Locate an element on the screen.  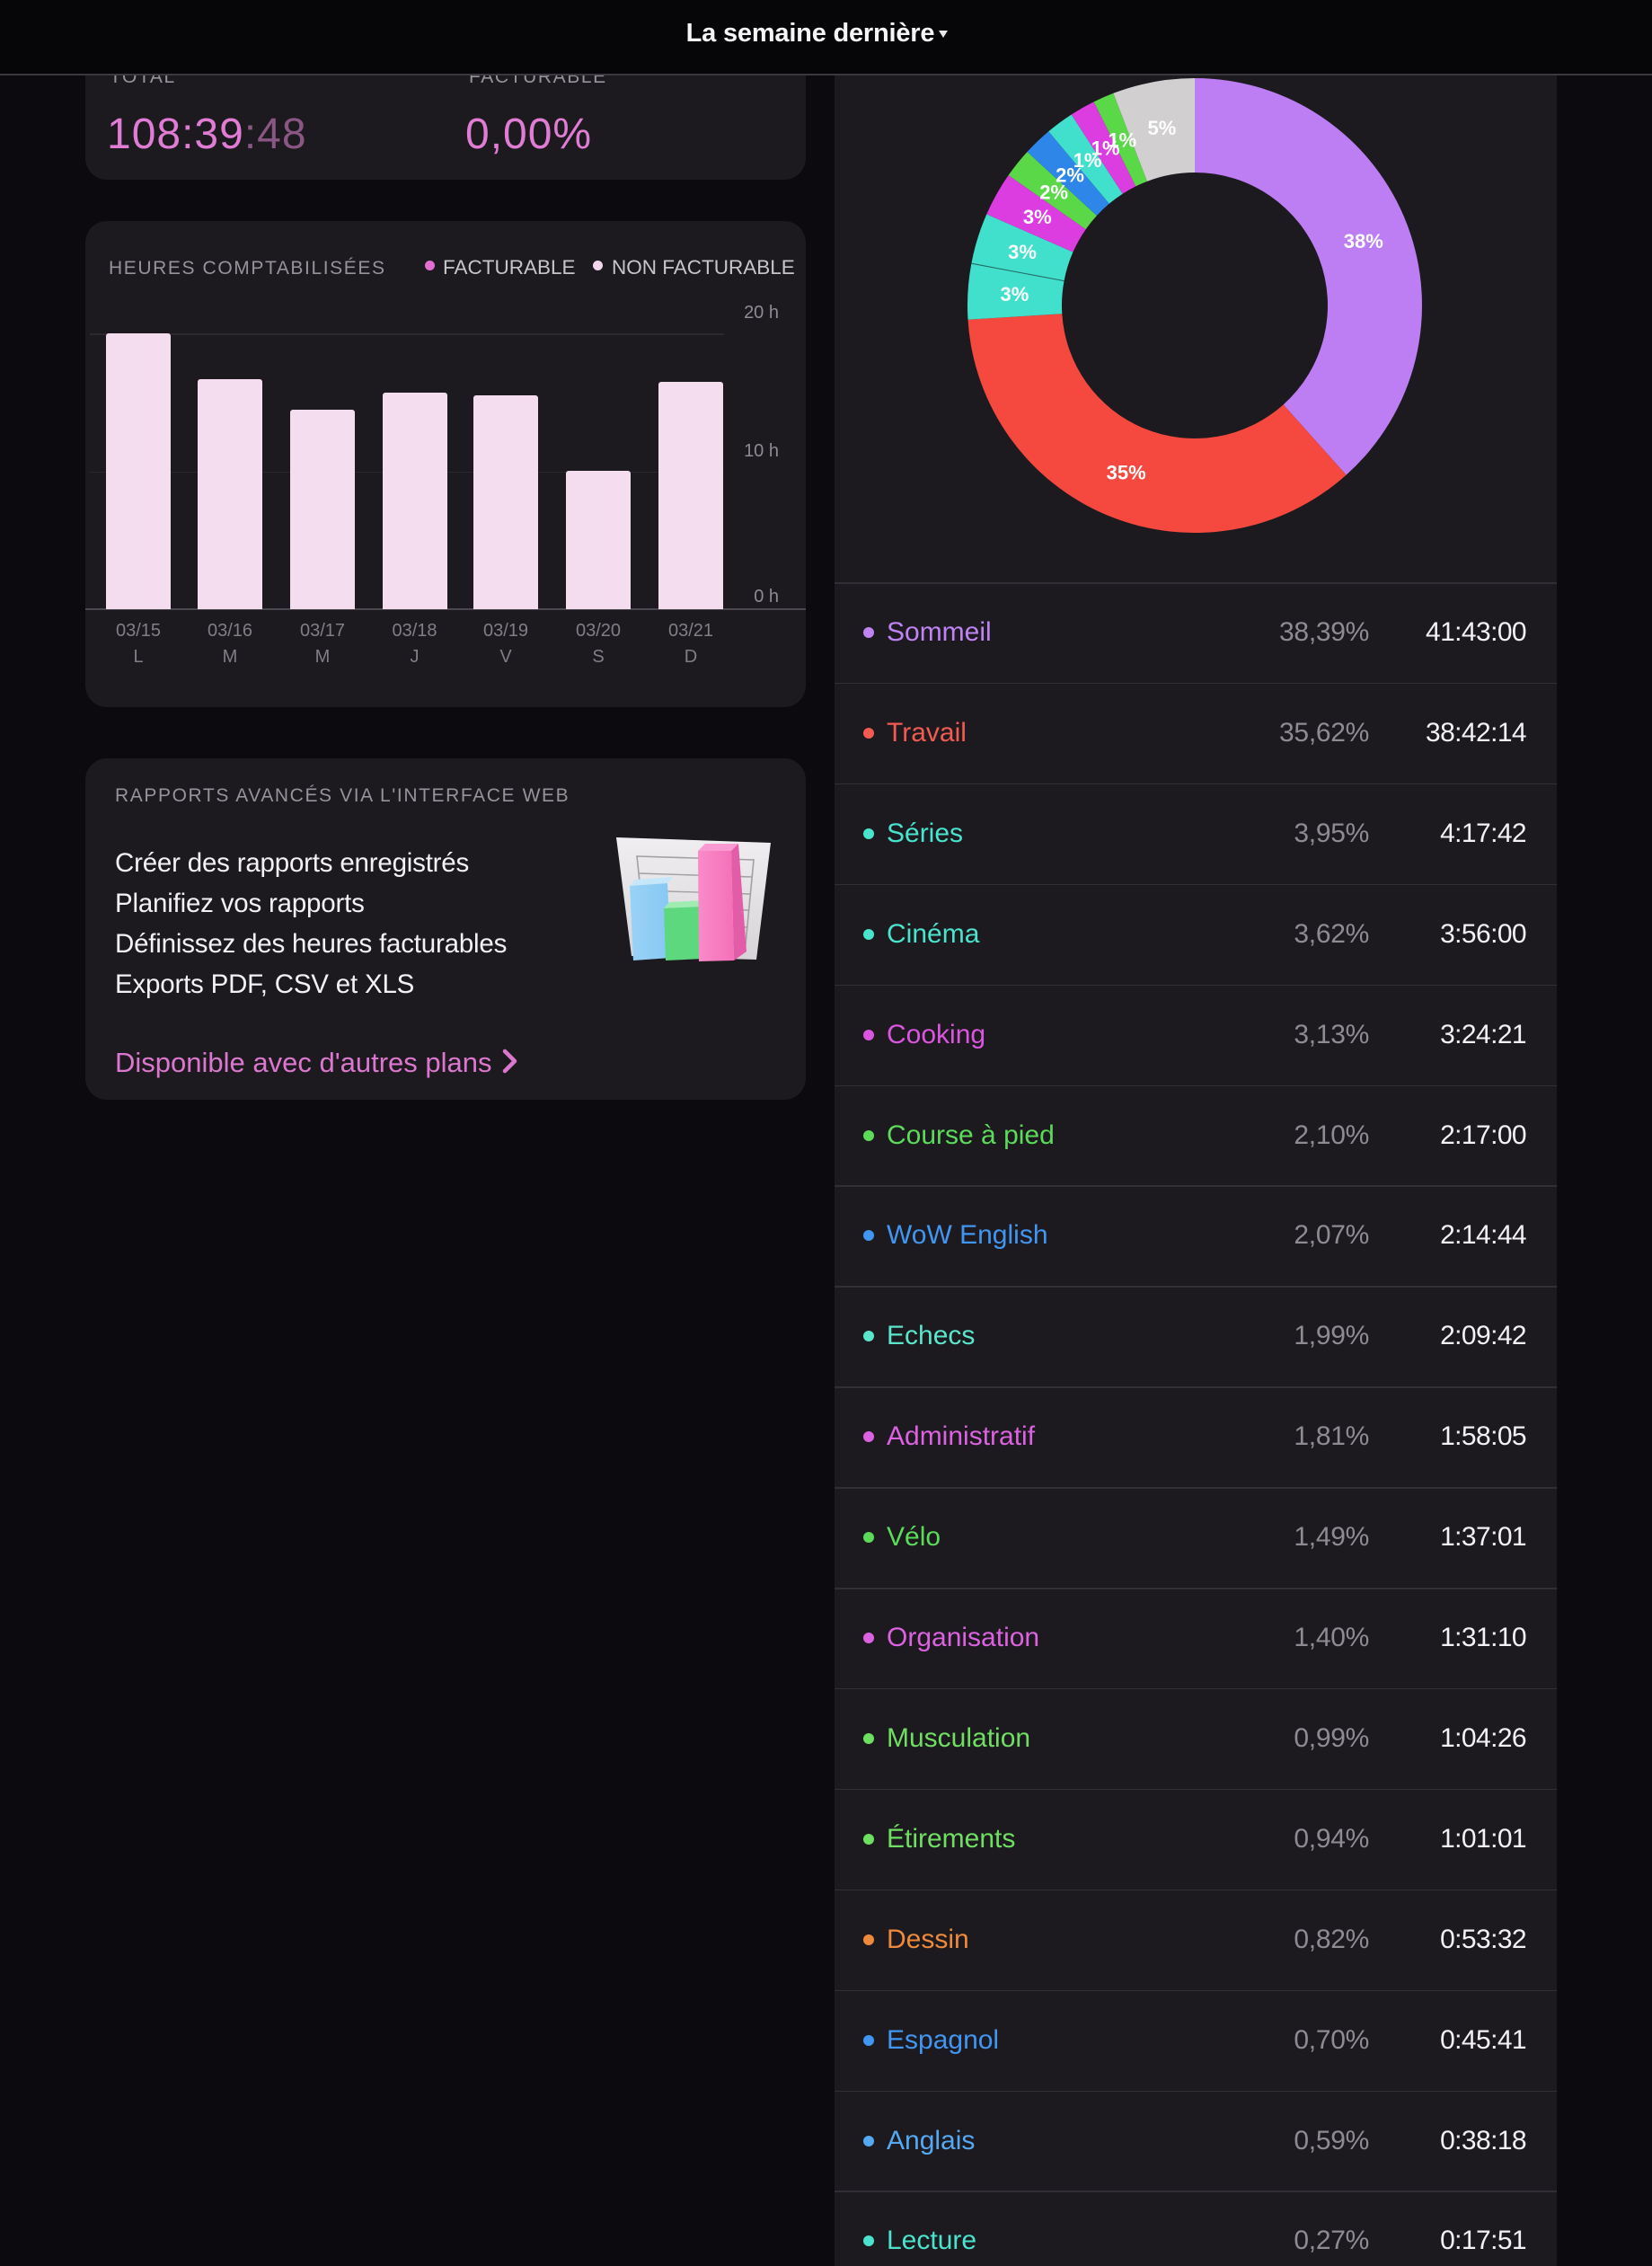
svg-text: 5% is located at coordinates (1162, 127).